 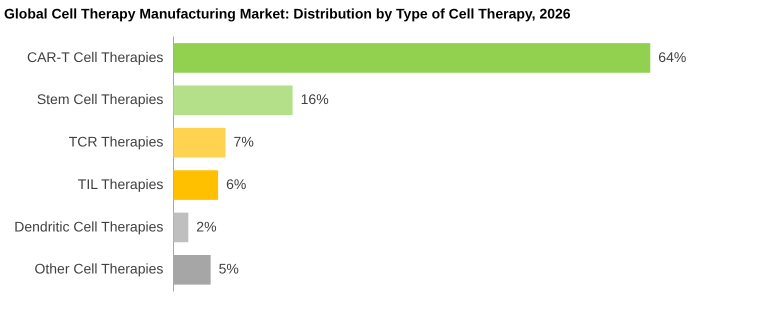 What do you see at coordinates (287, 13) in the screenshot?
I see `chart-title: Global Cell Therapy Manufacturing Market: Distribution by Type of Cell Therapy, 2026` at bounding box center [287, 13].